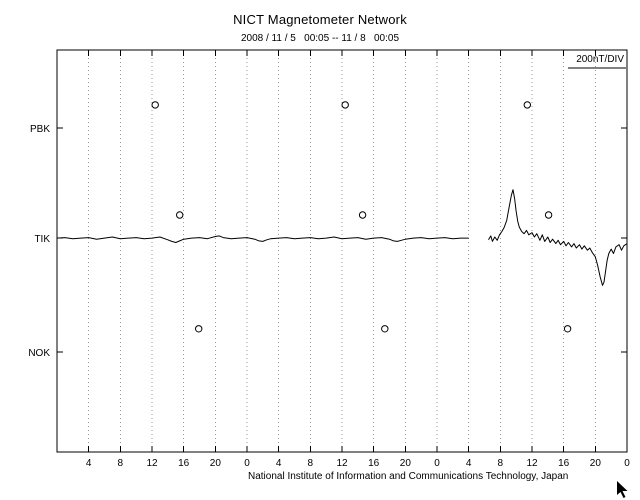 Image resolution: width=640 pixels, height=500 pixels. What do you see at coordinates (358, 463) in the screenshot?
I see `x-axis-labels-group: 4 8 12 16 20 0 4 8 12 16 20 0 4 8 12 16 20 0` at bounding box center [358, 463].